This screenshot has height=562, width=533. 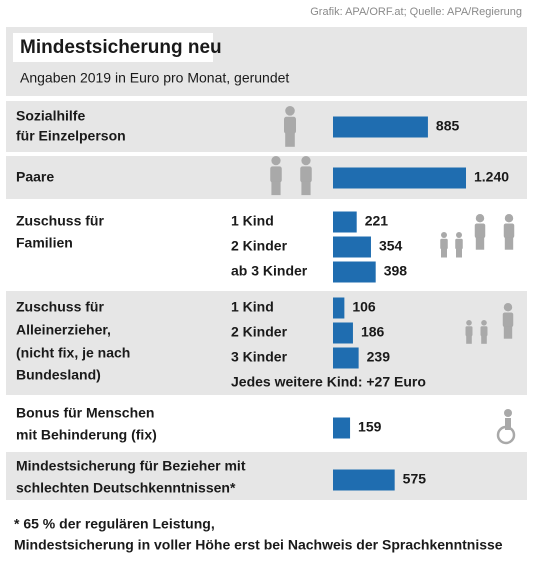 I want to click on value-label: 186, so click(x=373, y=332).